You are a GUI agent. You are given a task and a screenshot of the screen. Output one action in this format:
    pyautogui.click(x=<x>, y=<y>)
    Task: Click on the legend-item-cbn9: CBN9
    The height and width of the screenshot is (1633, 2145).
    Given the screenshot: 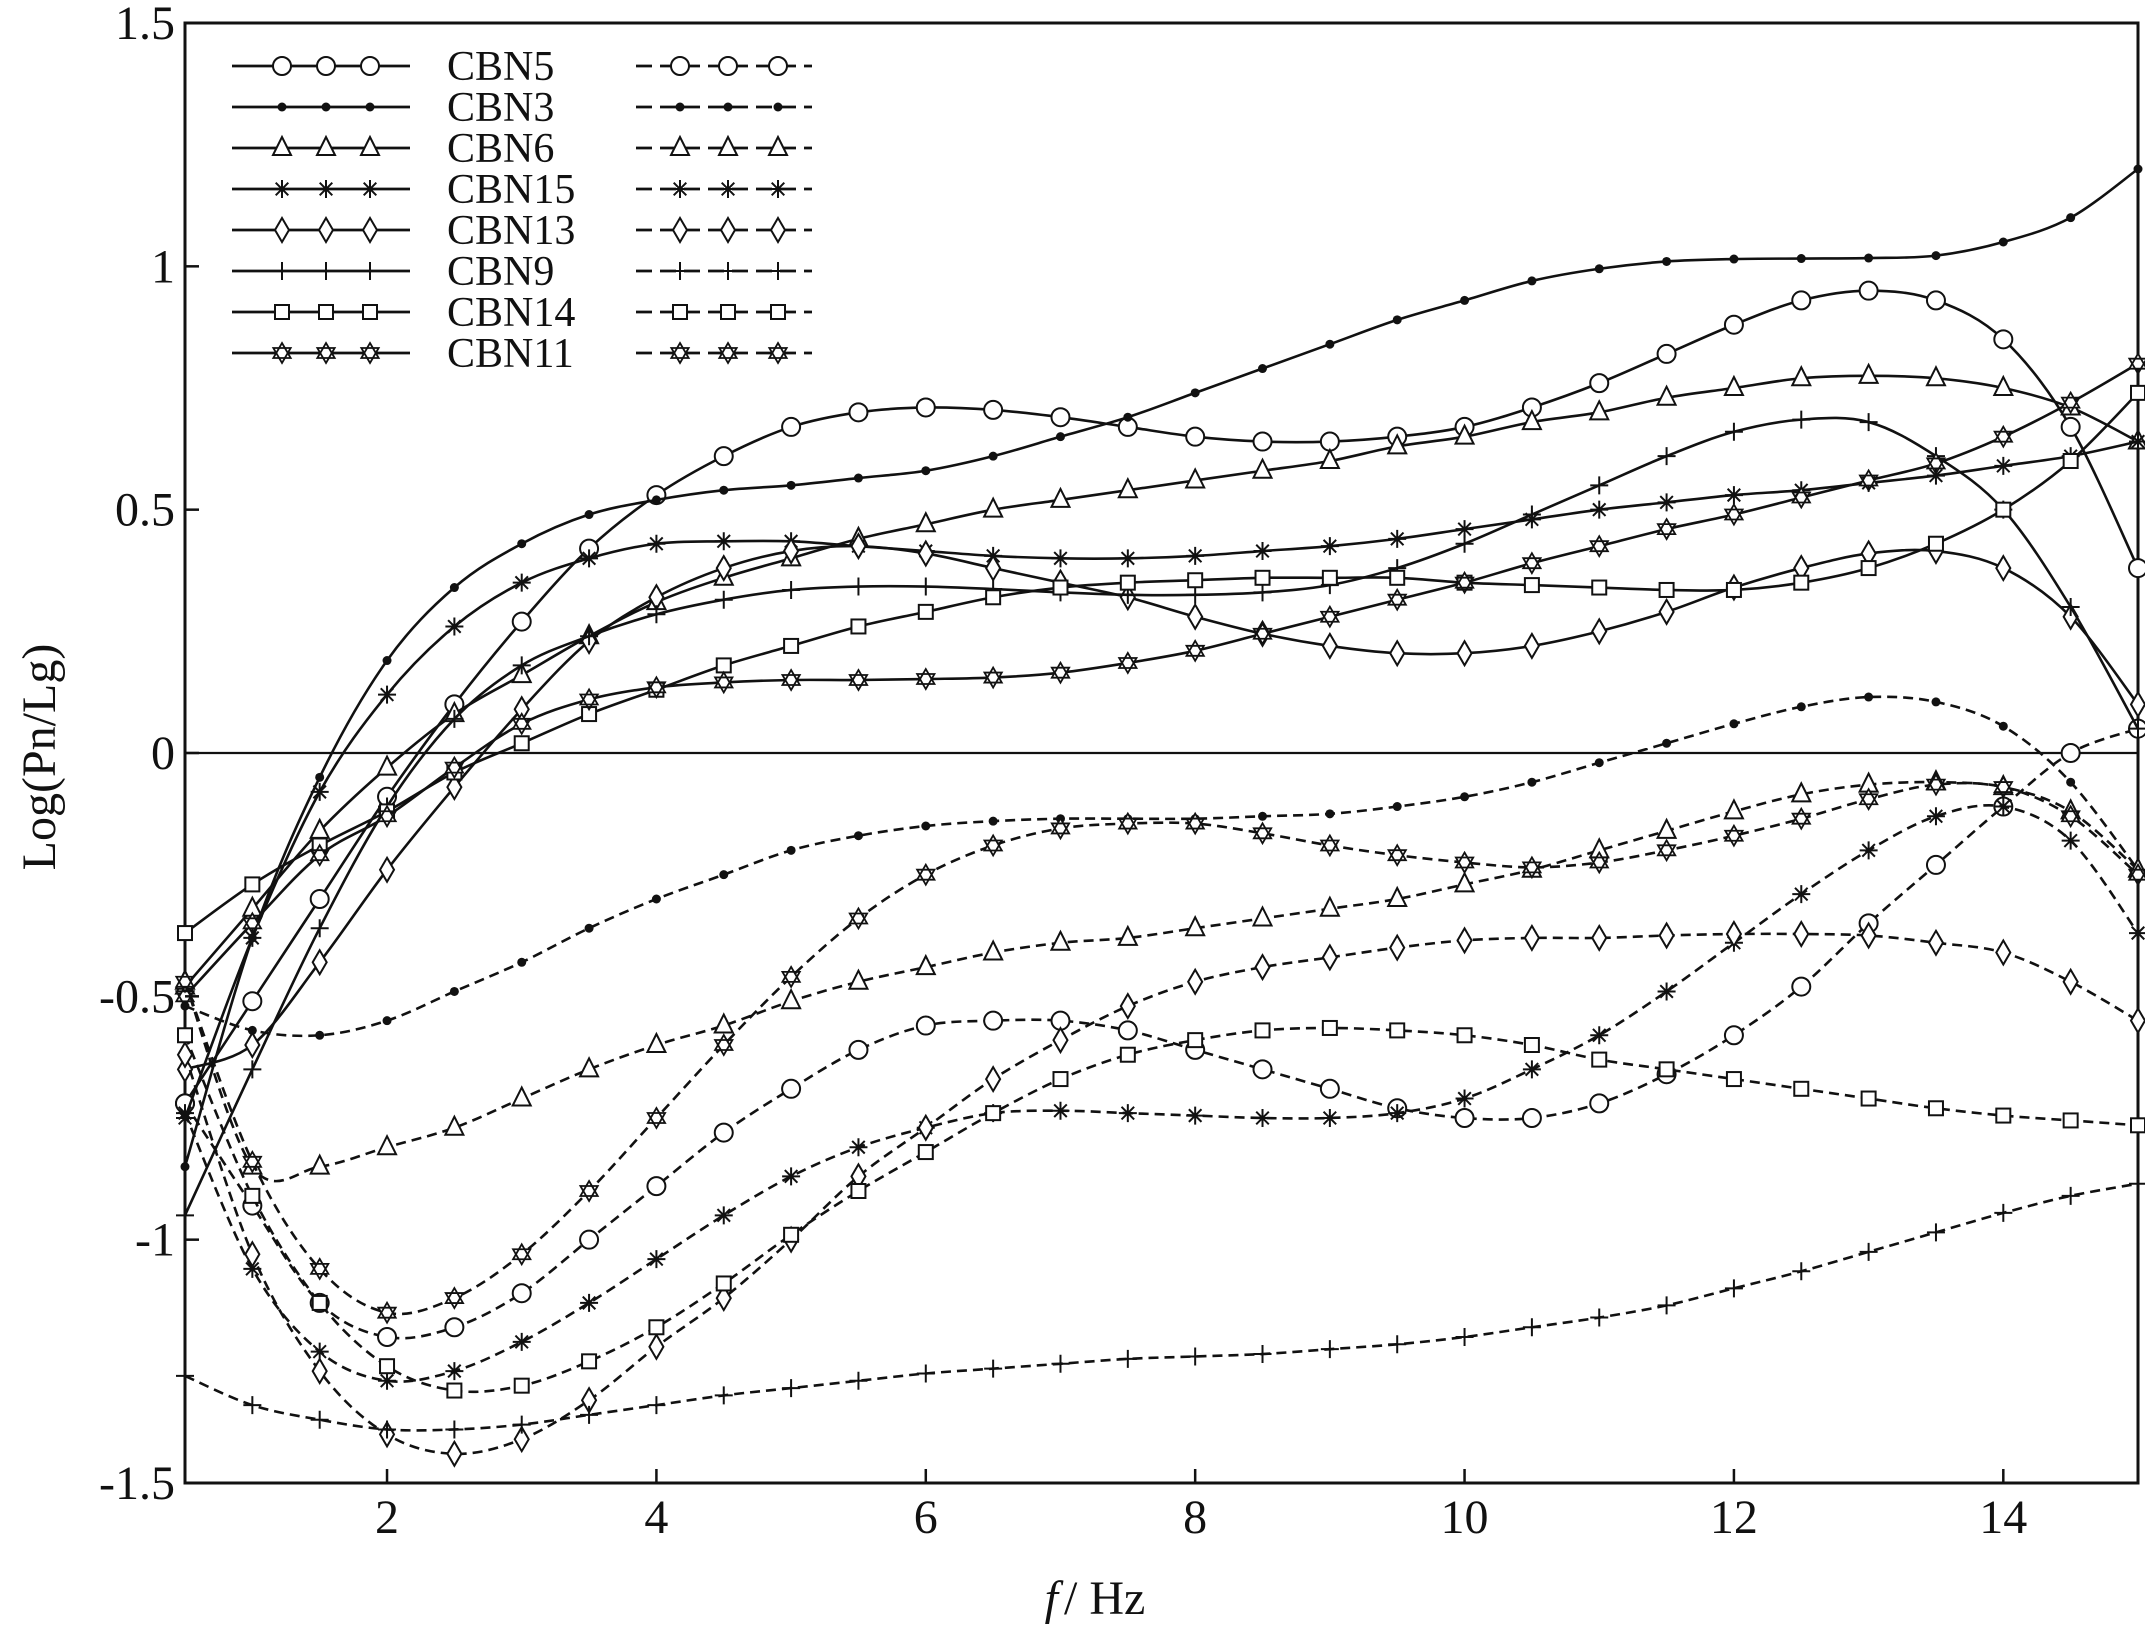 What is the action you would take?
    pyautogui.click(x=517, y=272)
    